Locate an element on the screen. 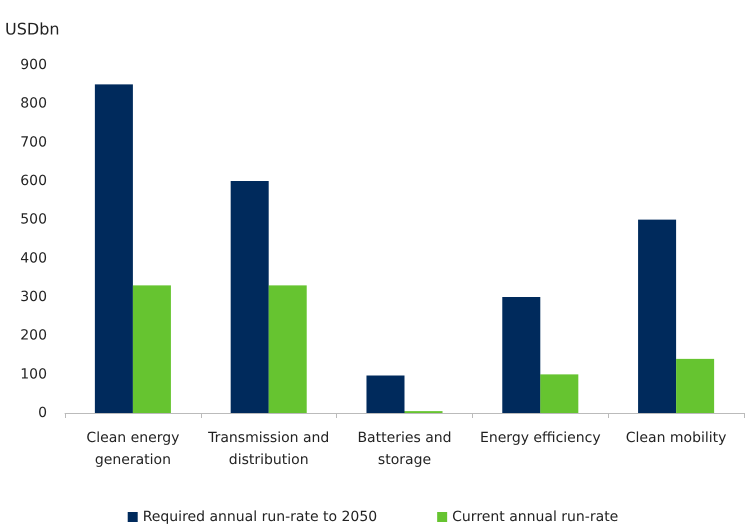 The height and width of the screenshot is (529, 746). legend-label: Current annual run-rate is located at coordinates (535, 517).